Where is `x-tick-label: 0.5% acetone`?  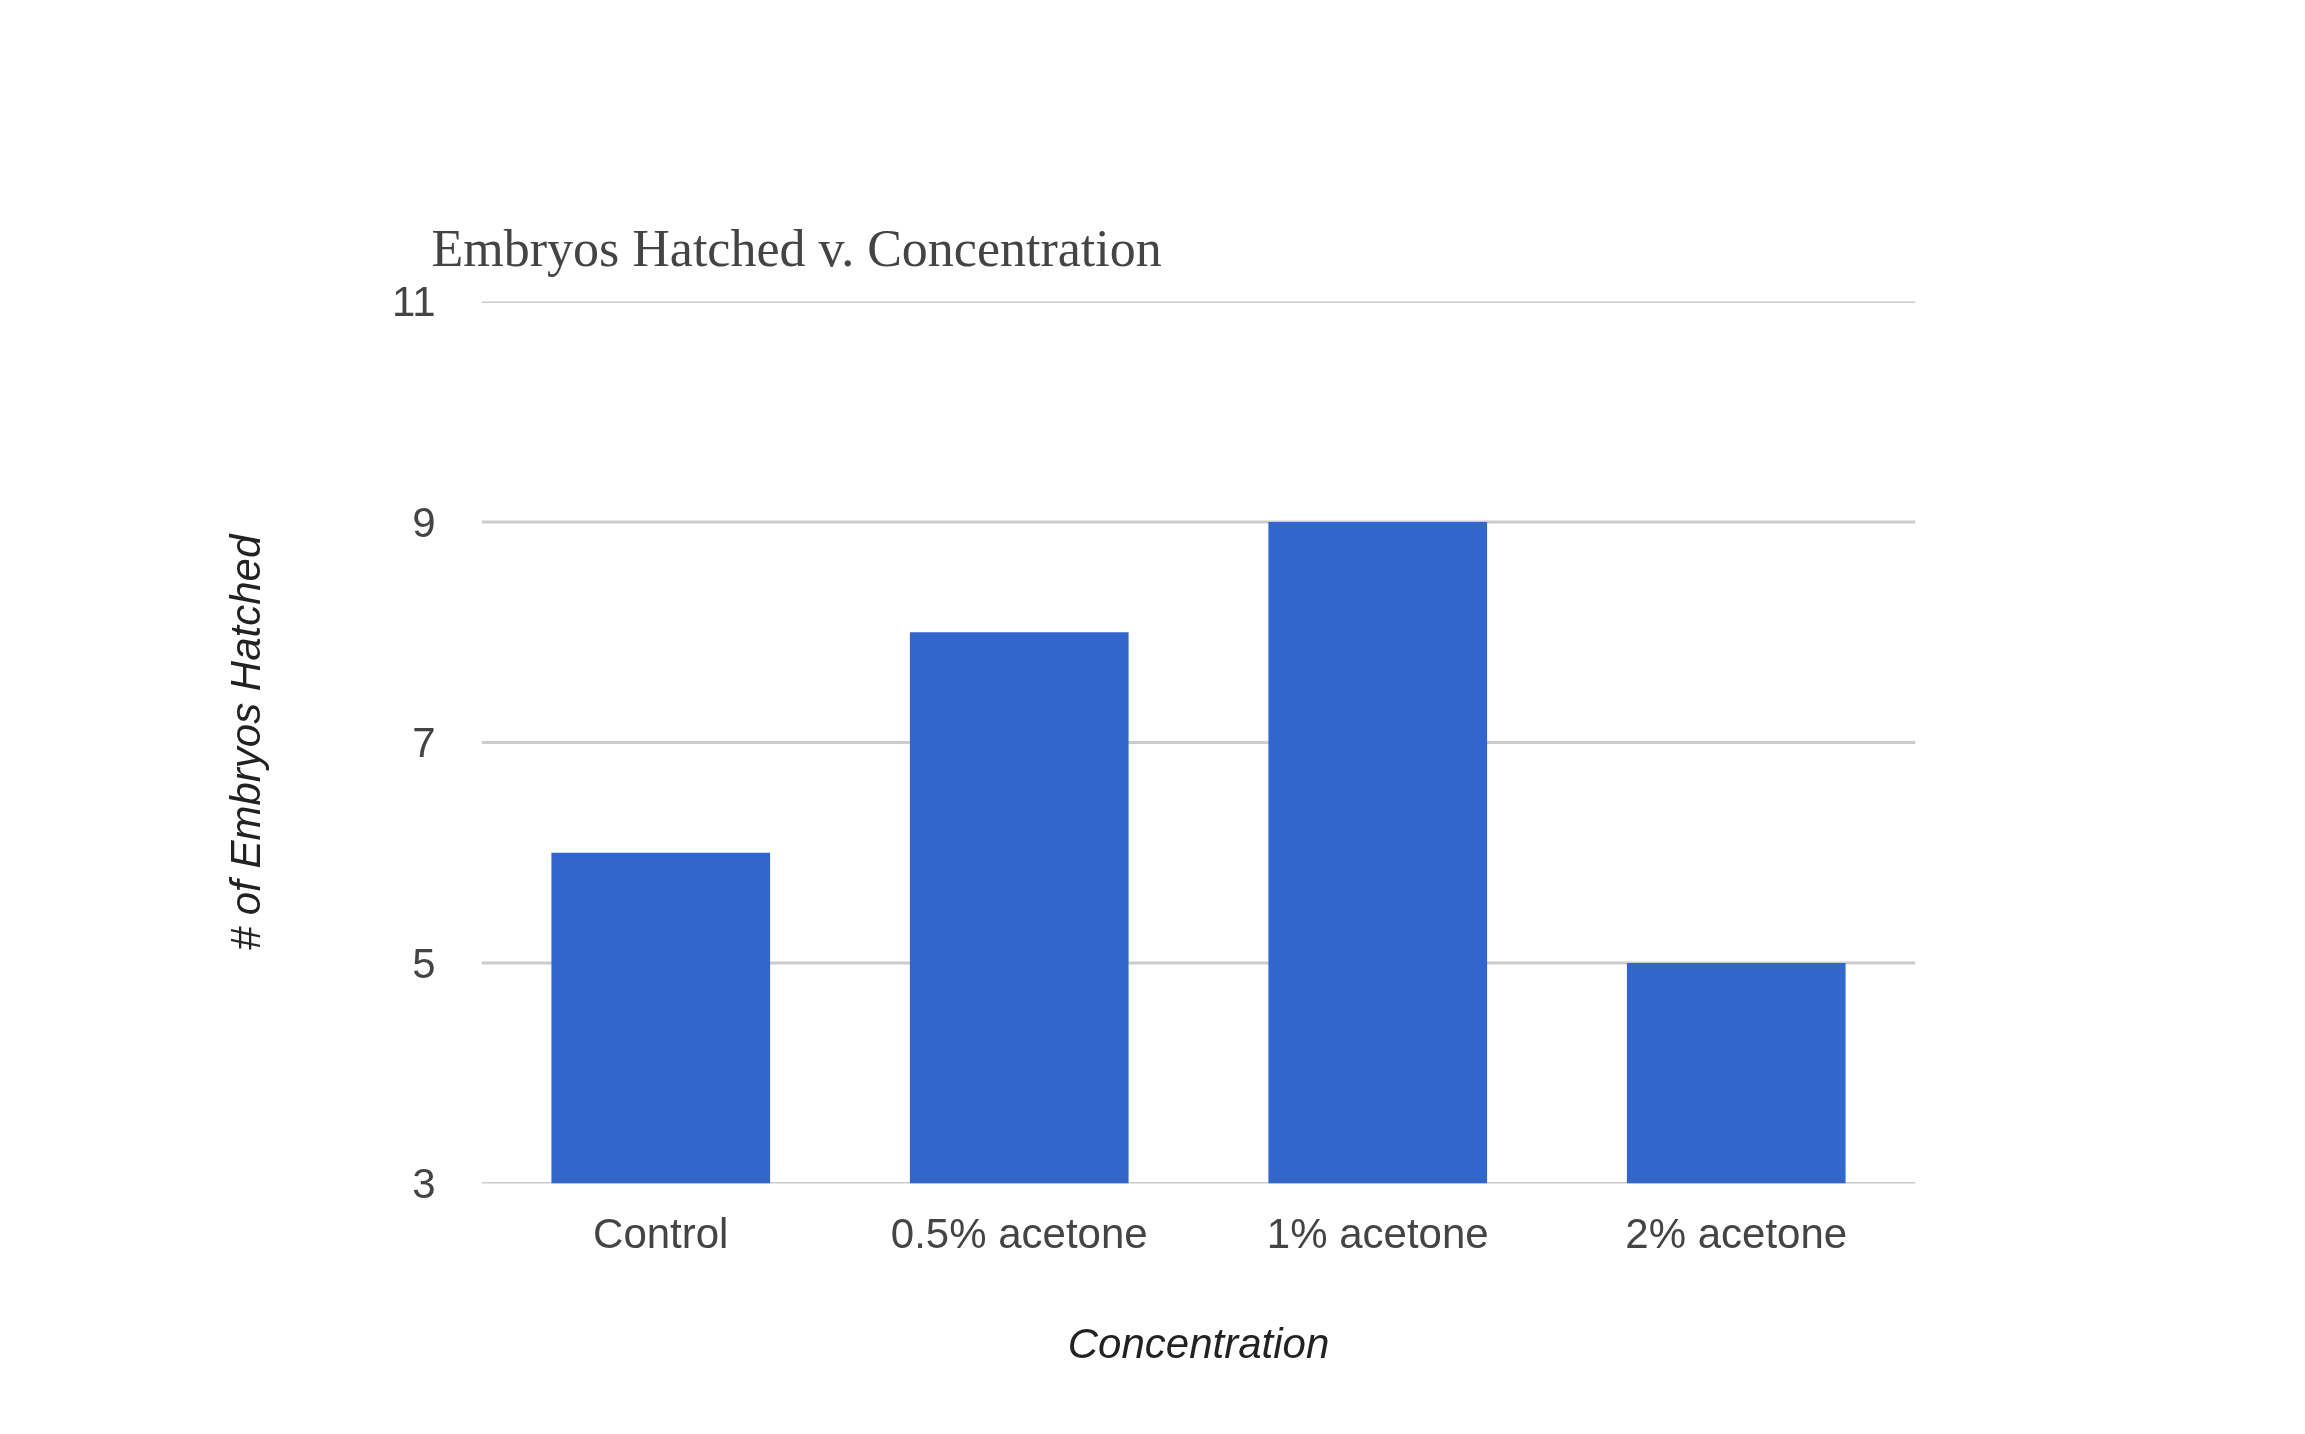 x-tick-label: 0.5% acetone is located at coordinates (1019, 1233).